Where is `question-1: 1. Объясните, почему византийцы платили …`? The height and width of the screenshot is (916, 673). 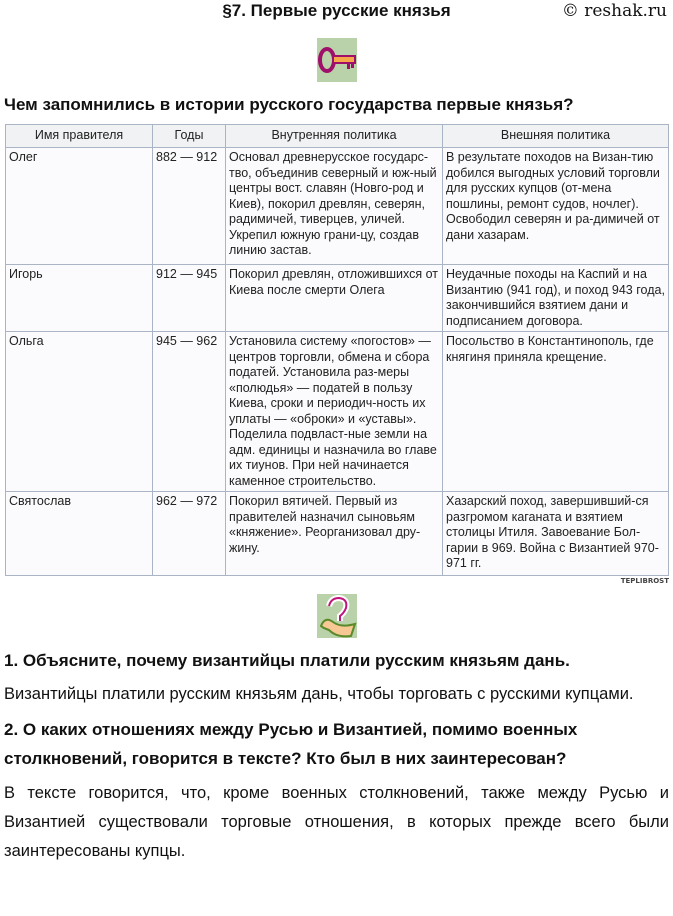 question-1: 1. Объясните, почему византийцы платили … is located at coordinates (287, 660).